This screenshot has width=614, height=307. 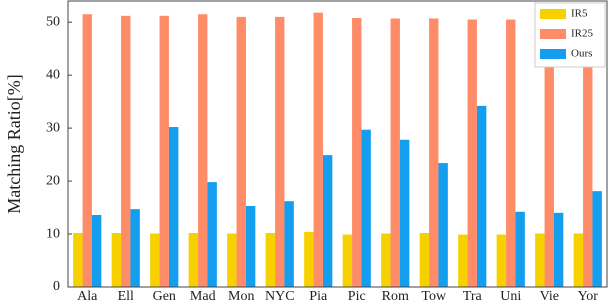 What do you see at coordinates (549, 295) in the screenshot?
I see `x-tick-label: Vie` at bounding box center [549, 295].